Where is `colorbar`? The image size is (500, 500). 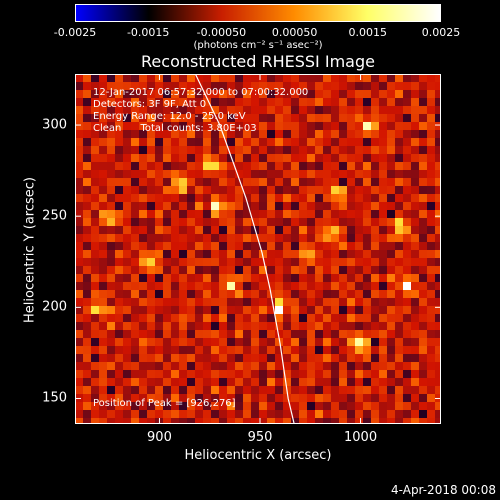
colorbar is located at coordinates (258, 13).